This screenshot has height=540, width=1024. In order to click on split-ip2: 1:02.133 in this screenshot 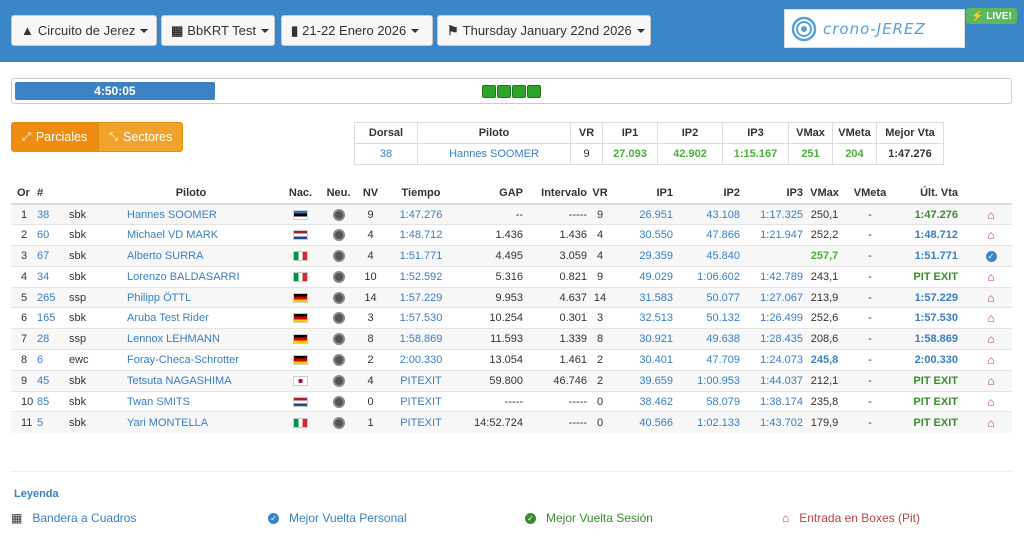, I will do `click(706, 422)`.